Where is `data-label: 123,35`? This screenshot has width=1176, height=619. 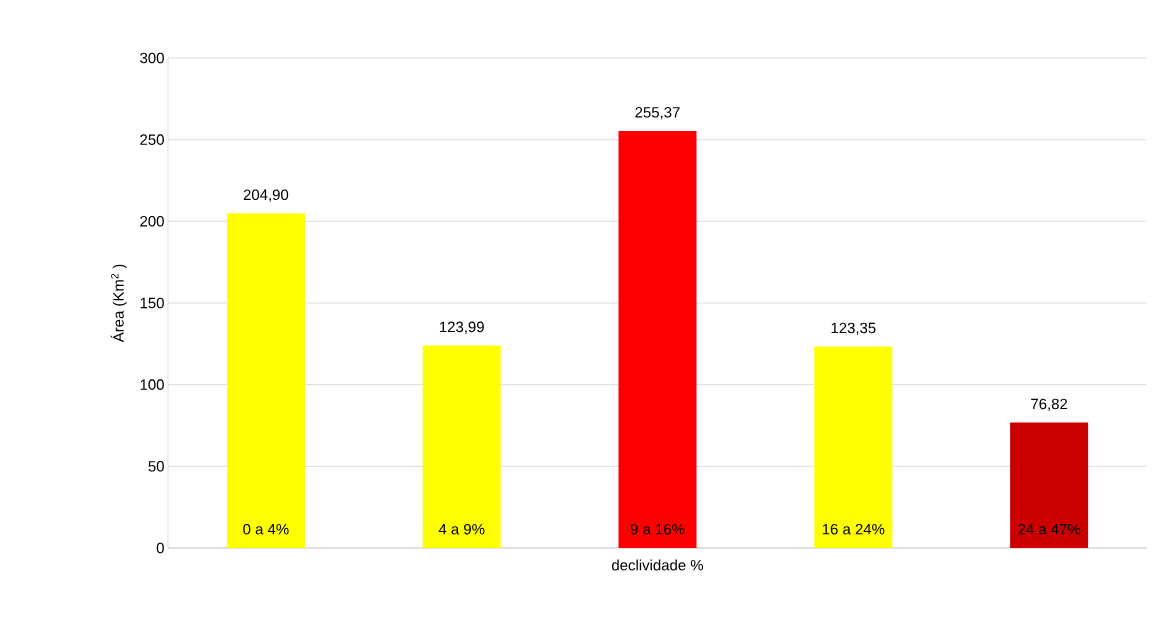
data-label: 123,35 is located at coordinates (853, 328).